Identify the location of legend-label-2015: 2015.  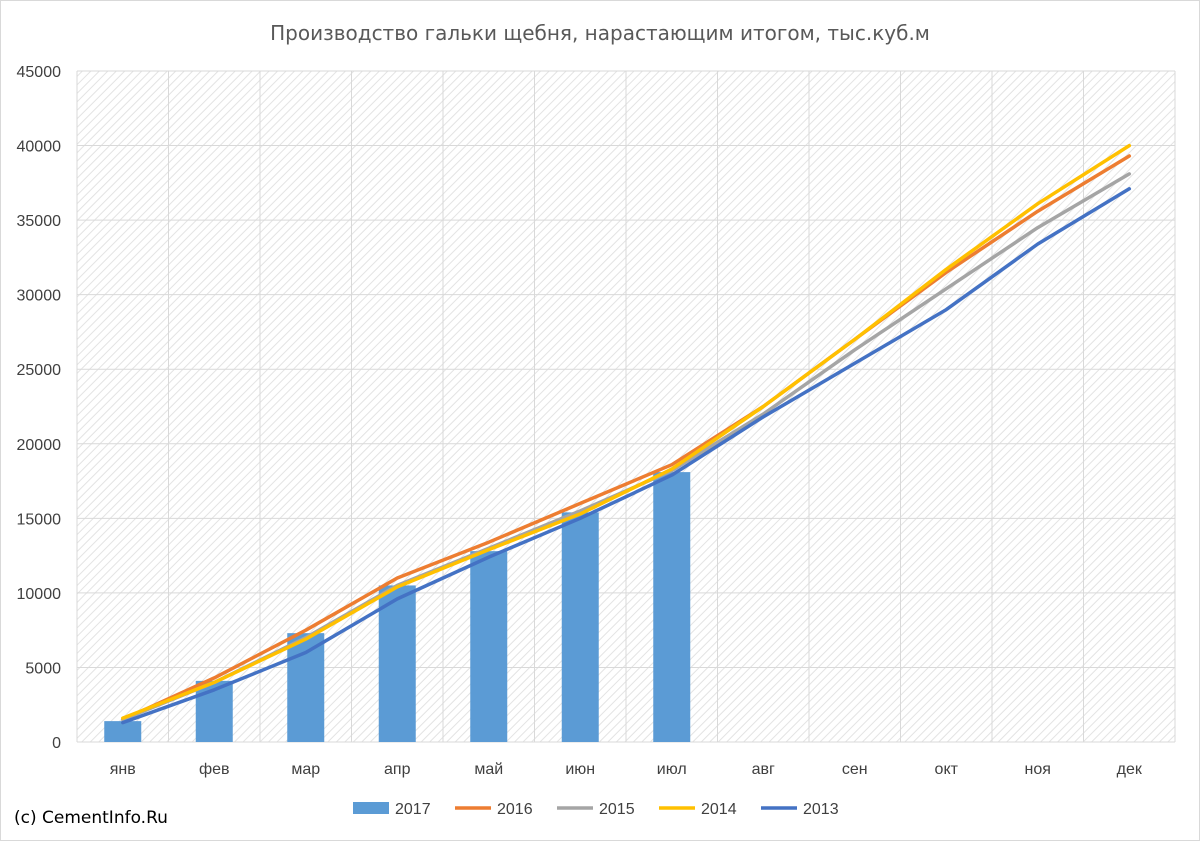
(617, 809).